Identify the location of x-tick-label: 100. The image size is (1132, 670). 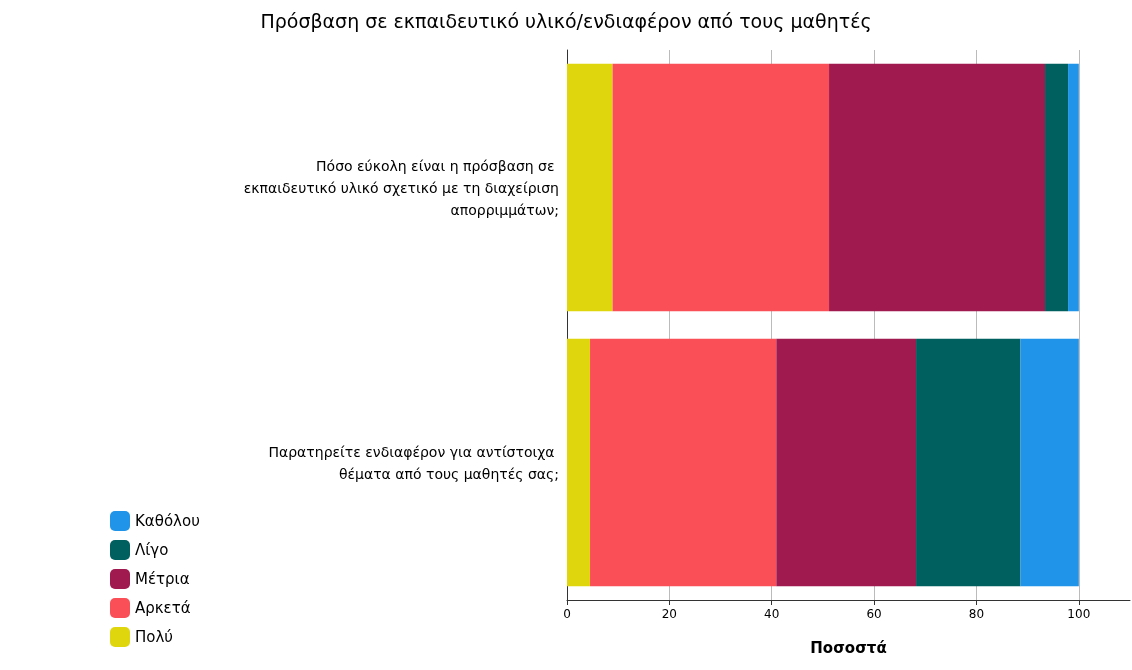
(1079, 614).